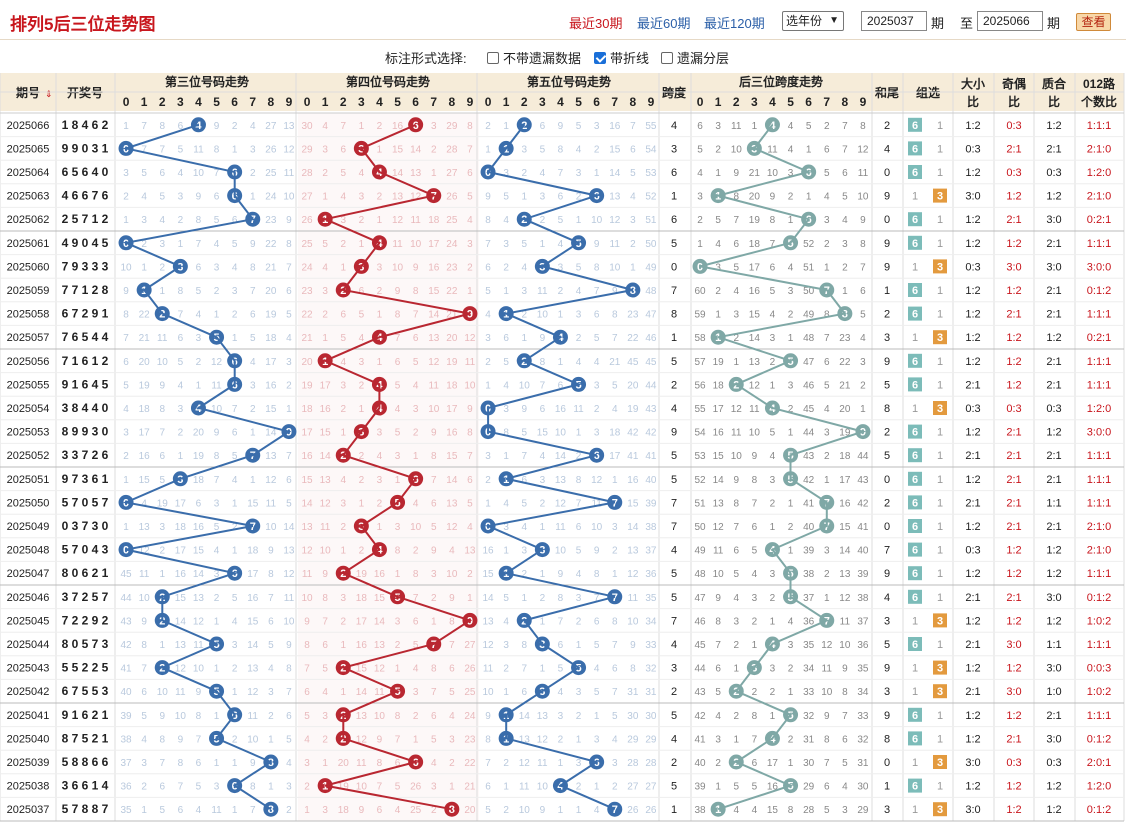  I want to click on miss-value: 35, so click(809, 645).